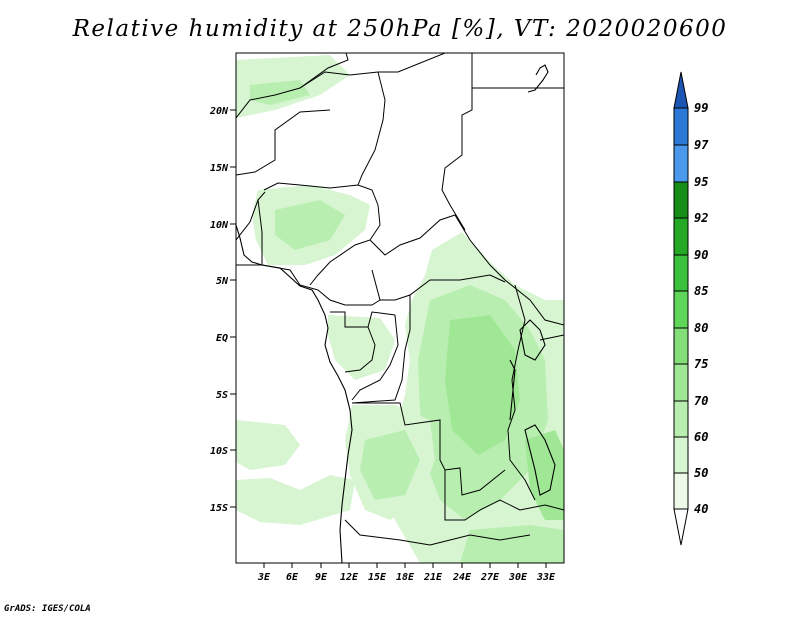 The width and height of the screenshot is (800, 618). Describe the element at coordinates (701, 473) in the screenshot. I see `colorbar-label: 50` at that location.